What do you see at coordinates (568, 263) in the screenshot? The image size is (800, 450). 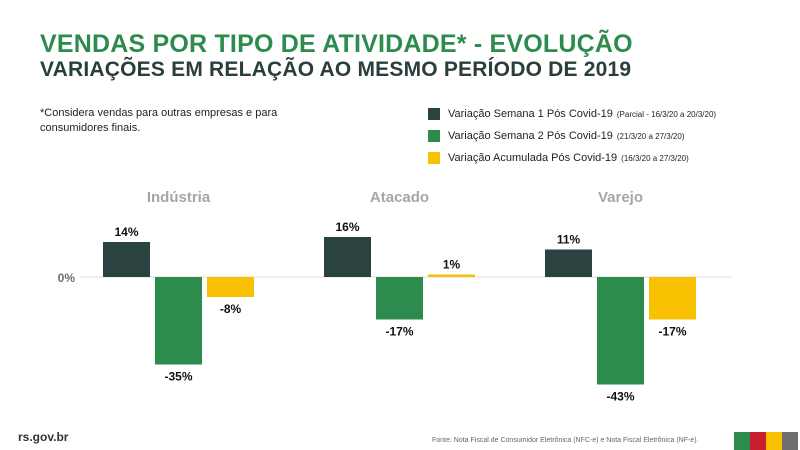 I see `bar-varejo-week1` at bounding box center [568, 263].